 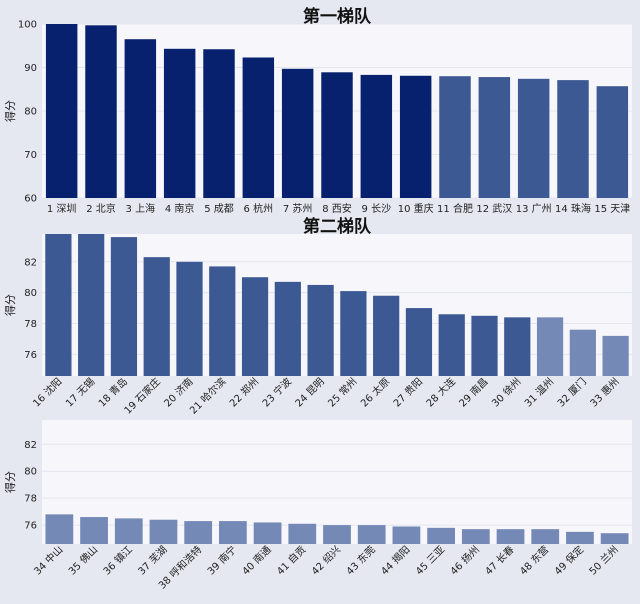 I want to click on x-tick-label: 12 武汉, so click(x=494, y=208).